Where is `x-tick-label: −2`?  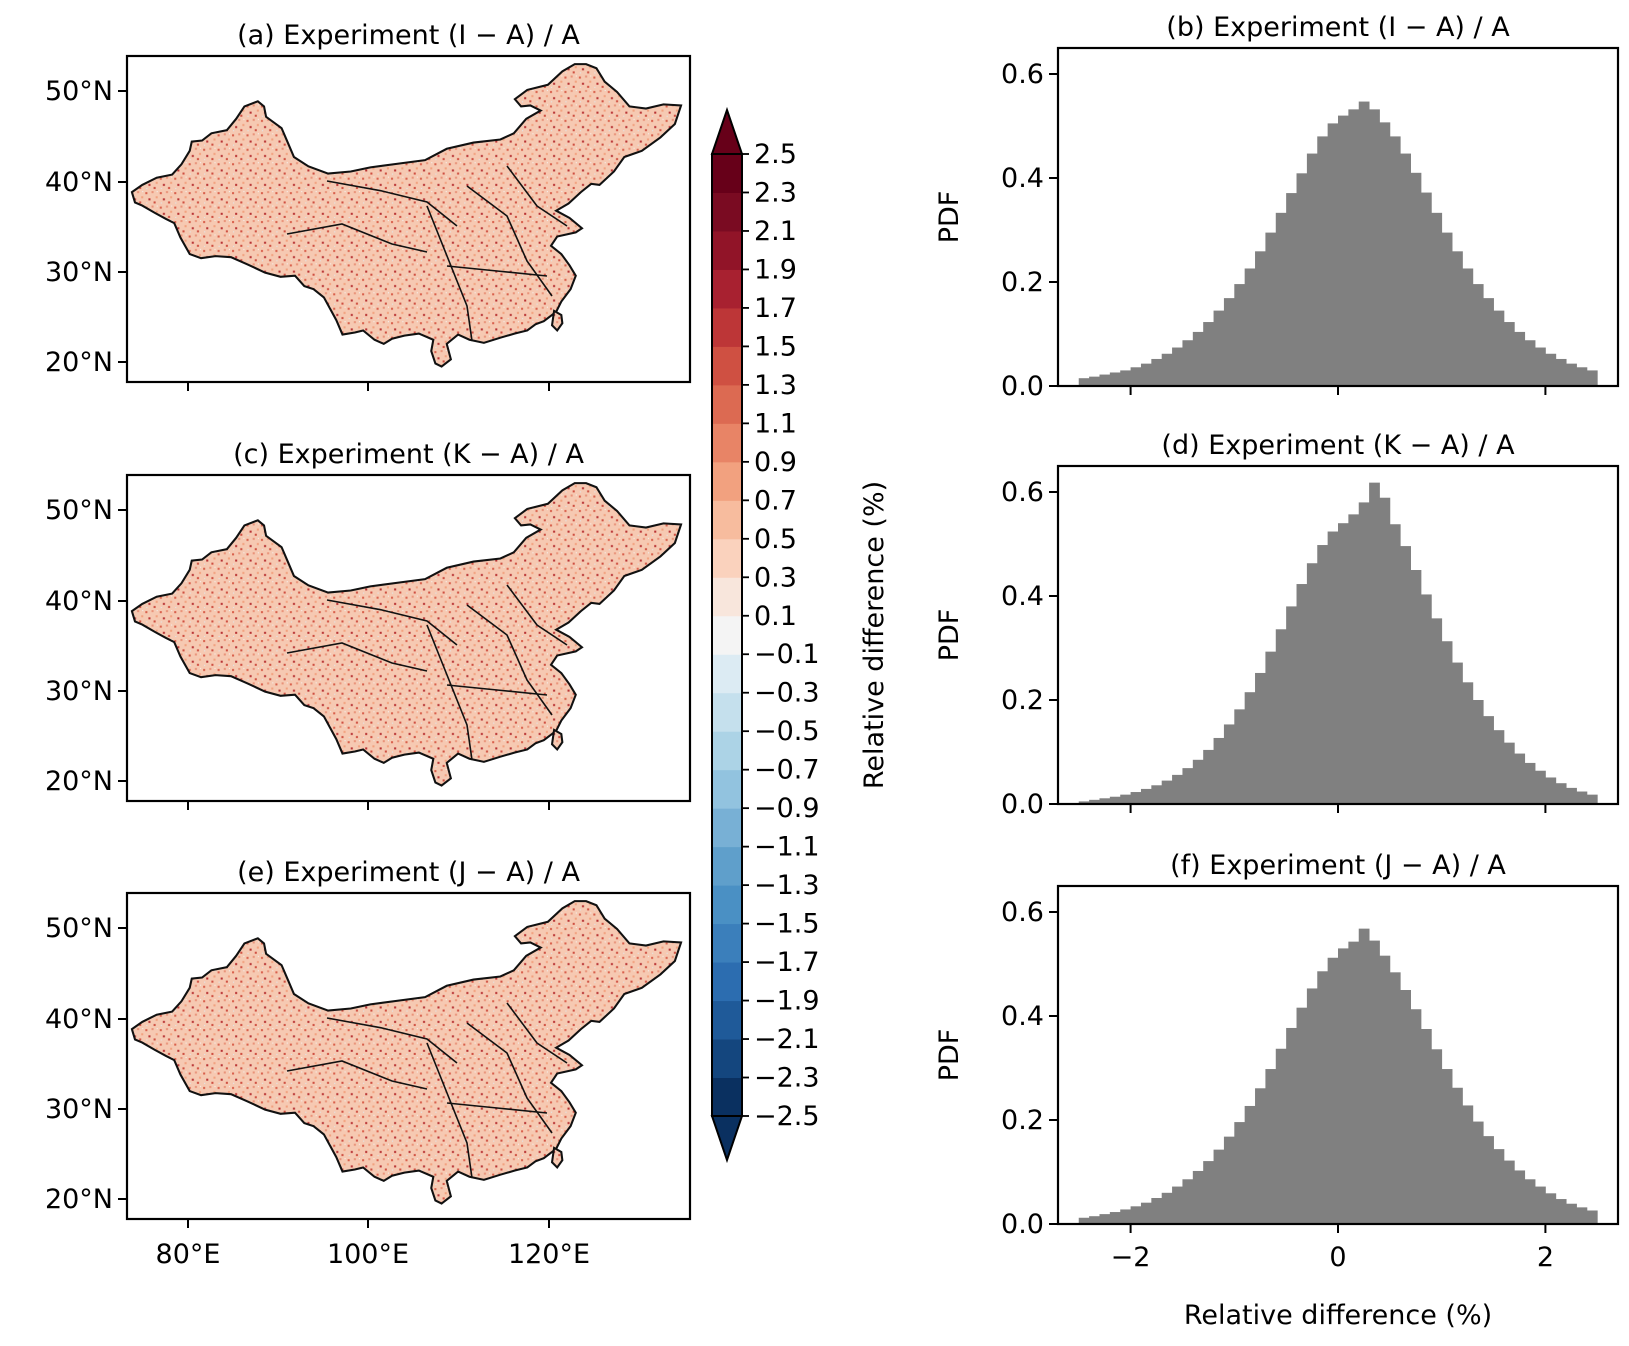
x-tick-label: −2 is located at coordinates (1131, 1257).